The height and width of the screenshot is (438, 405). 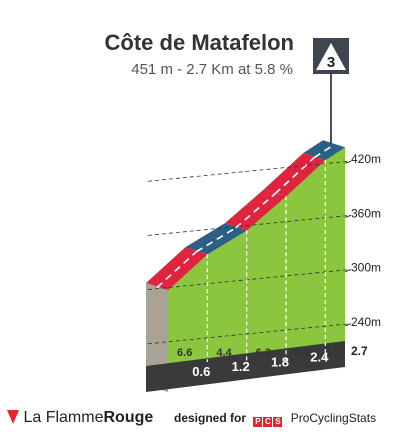 I want to click on laflammerouge-logo: La FlammeRouge, so click(x=80, y=418).